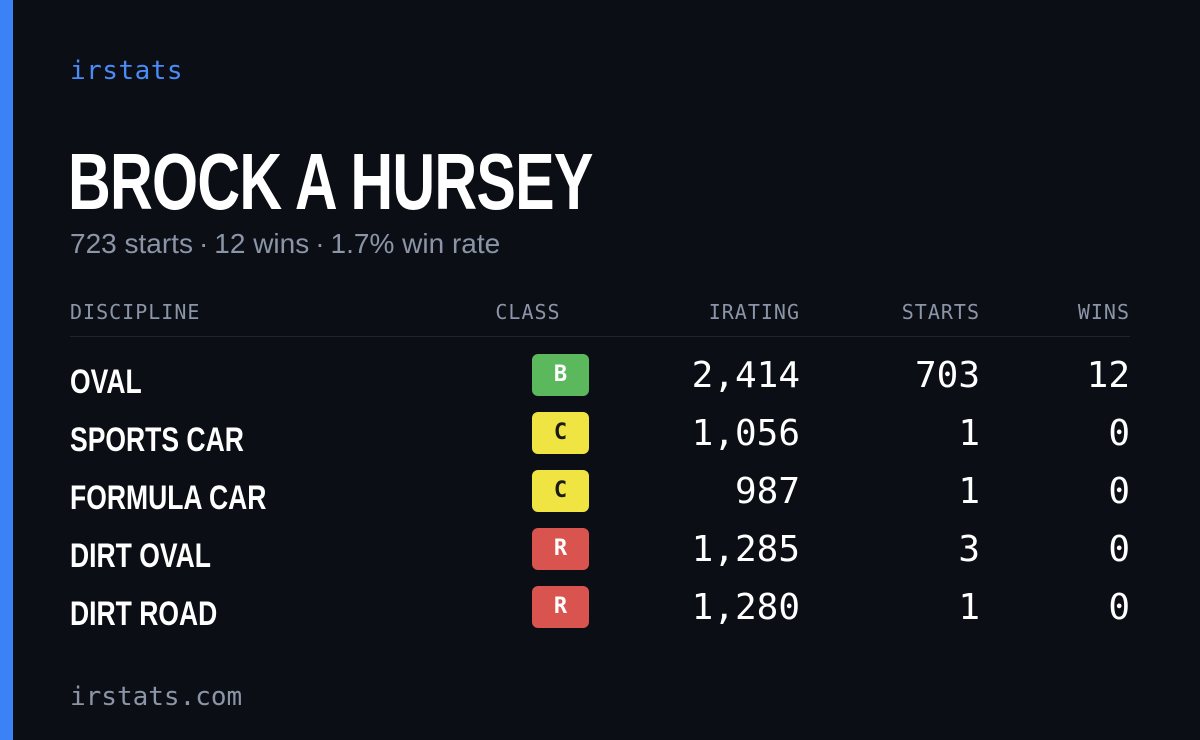  I want to click on discipline-name: DIRT ROAD, so click(144, 614).